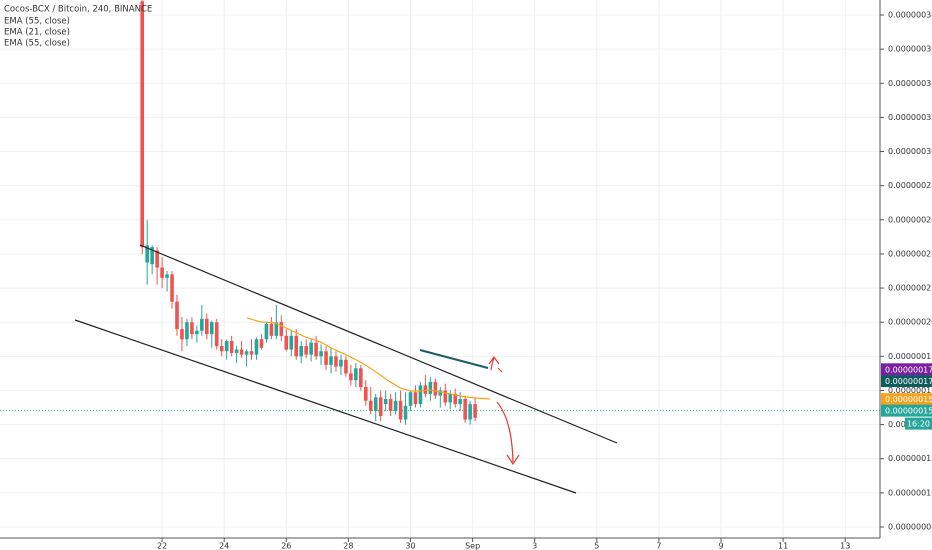 The width and height of the screenshot is (932, 550). Describe the element at coordinates (910, 390) in the screenshot. I see `y-tick-label: 0.00000016` at that location.